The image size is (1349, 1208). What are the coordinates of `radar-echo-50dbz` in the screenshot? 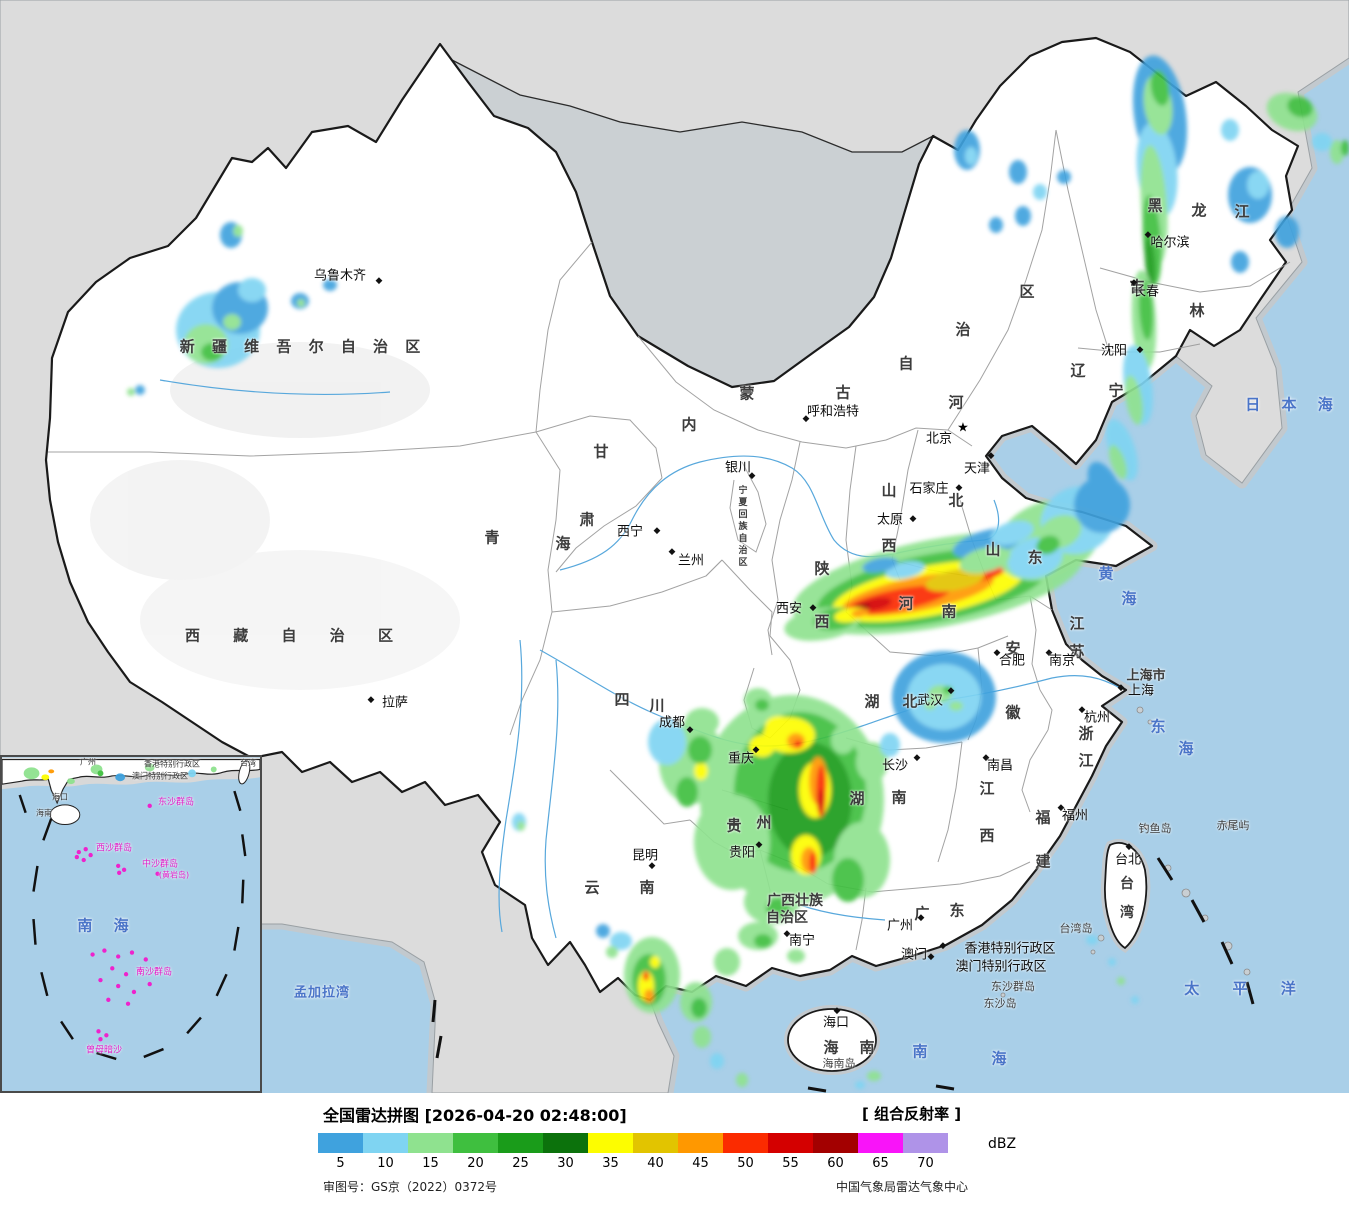 It's located at (646, 976).